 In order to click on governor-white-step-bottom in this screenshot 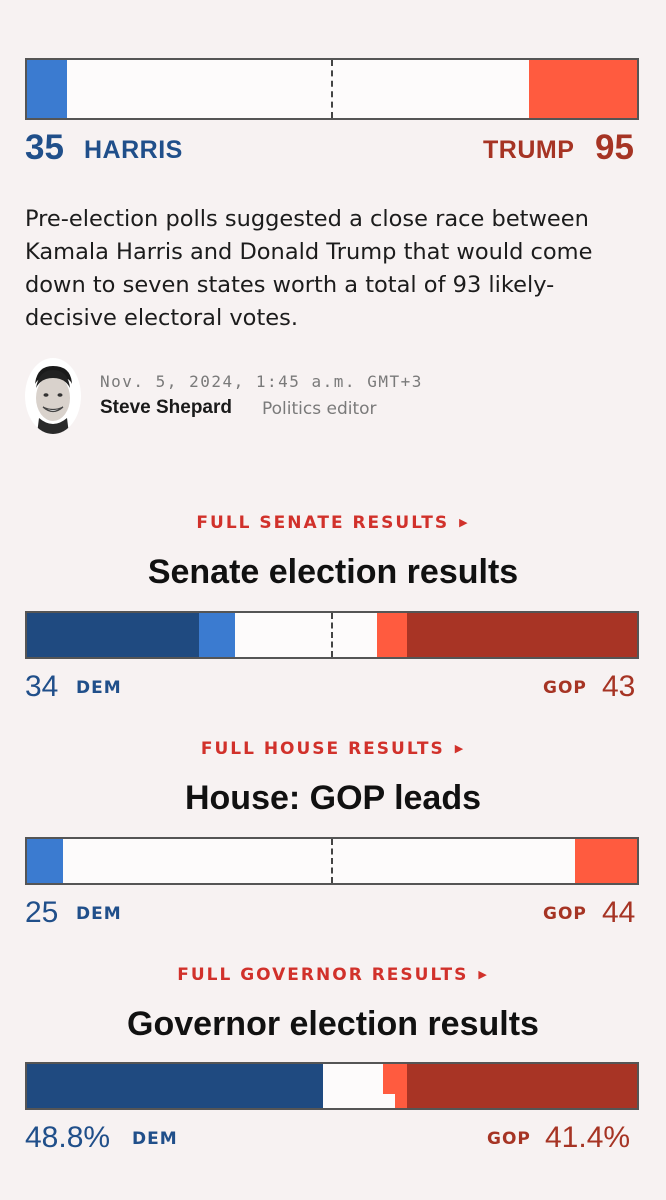, I will do `click(359, 1101)`.